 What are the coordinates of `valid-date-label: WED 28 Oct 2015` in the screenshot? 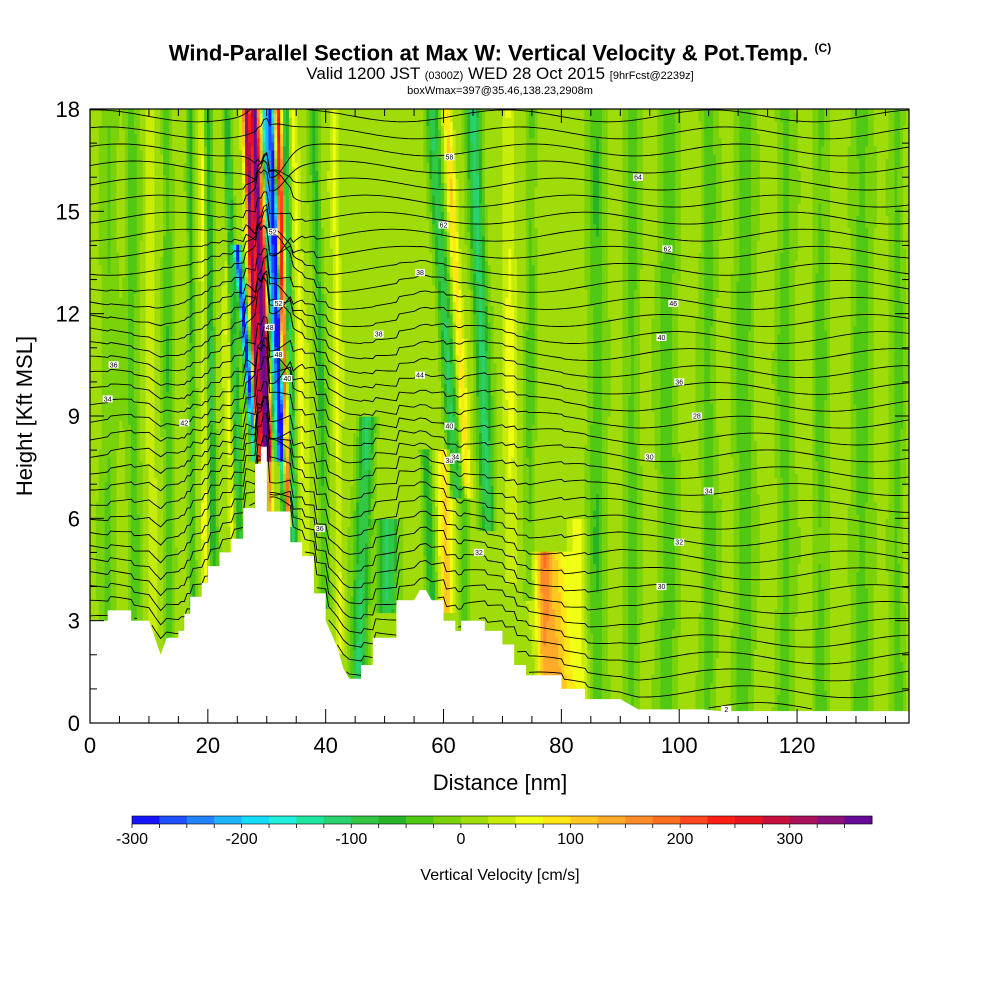 It's located at (537, 74).